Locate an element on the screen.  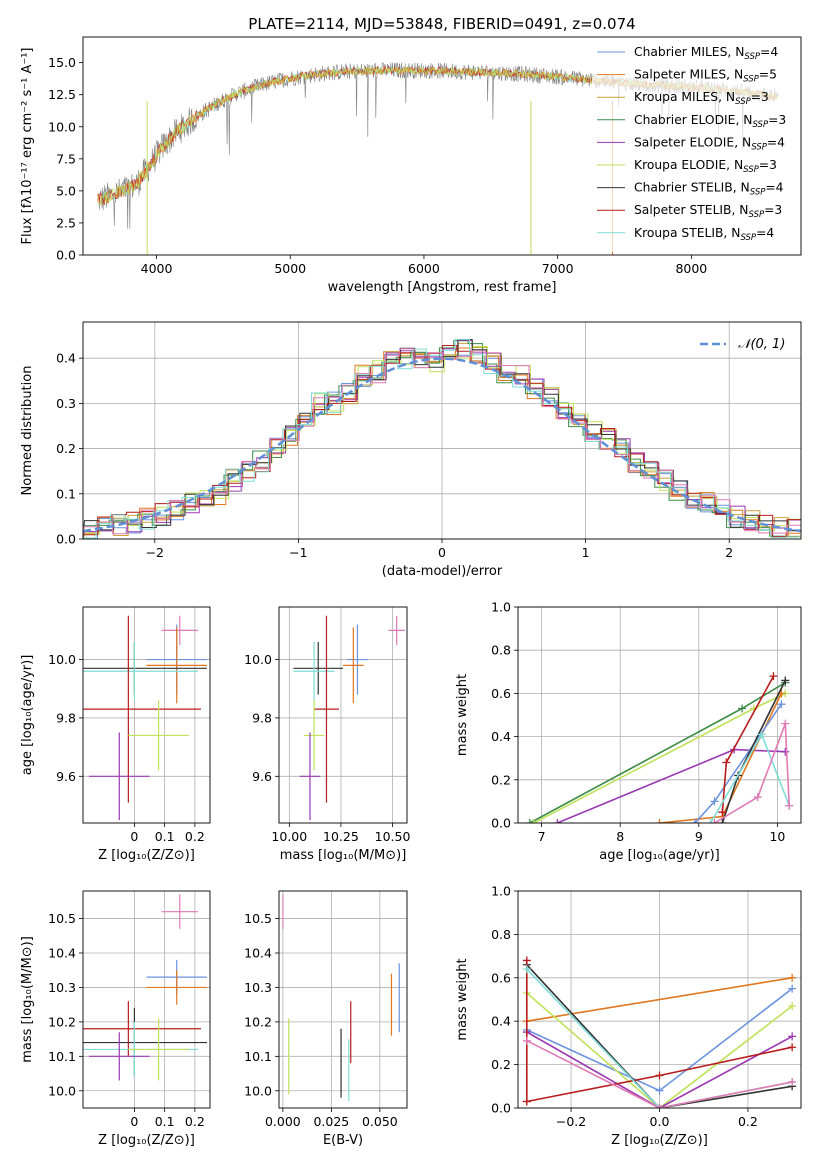
y-axis-label: Normed distribution is located at coordinates (27, 431).